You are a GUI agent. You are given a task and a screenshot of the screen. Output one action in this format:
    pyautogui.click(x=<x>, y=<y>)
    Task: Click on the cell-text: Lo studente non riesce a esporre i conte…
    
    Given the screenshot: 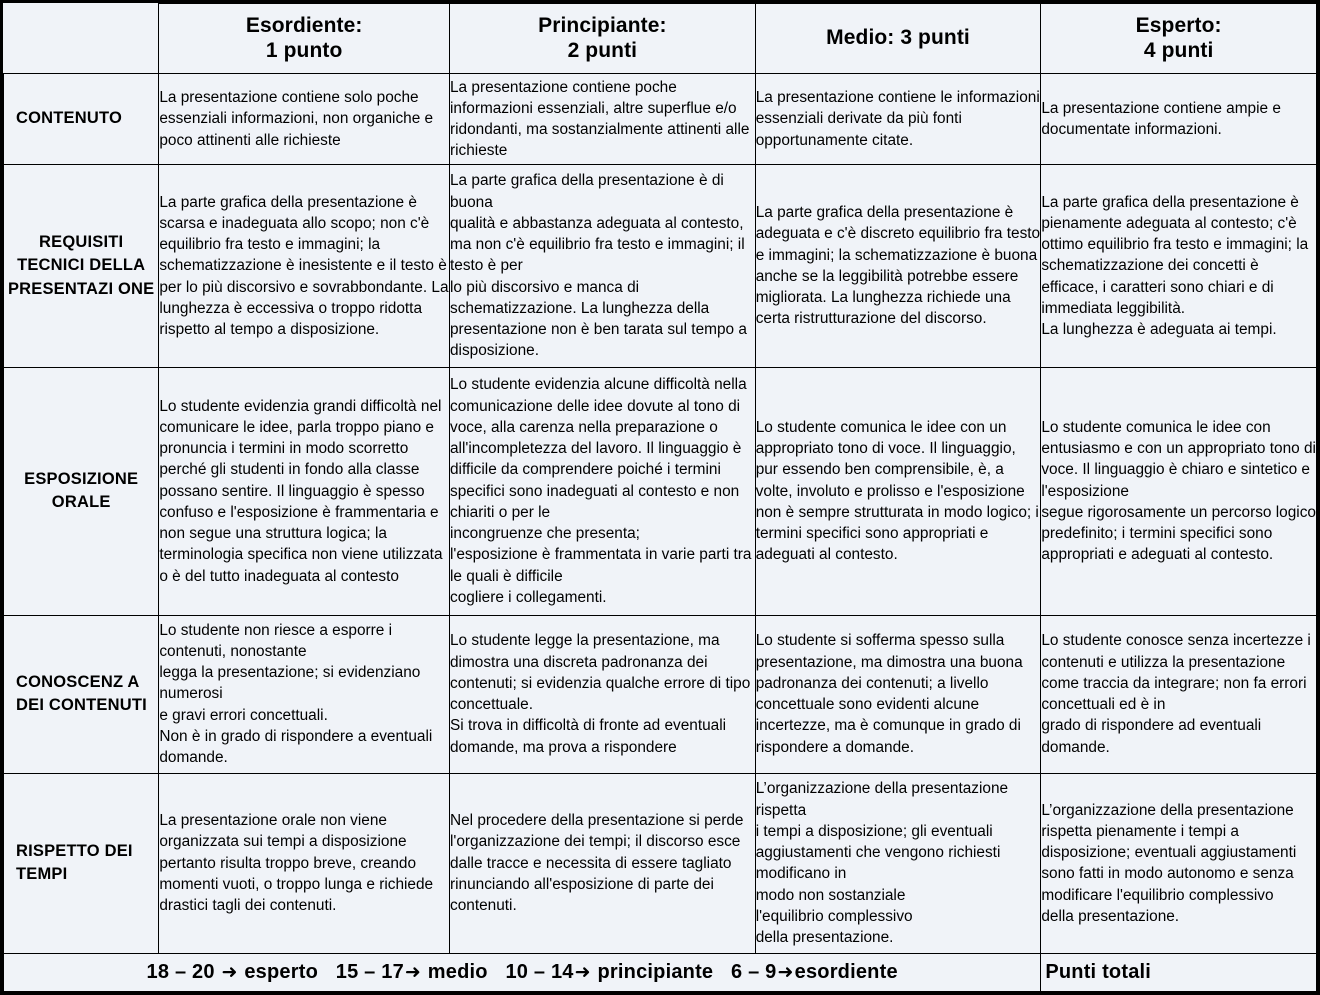 What is the action you would take?
    pyautogui.click(x=296, y=694)
    